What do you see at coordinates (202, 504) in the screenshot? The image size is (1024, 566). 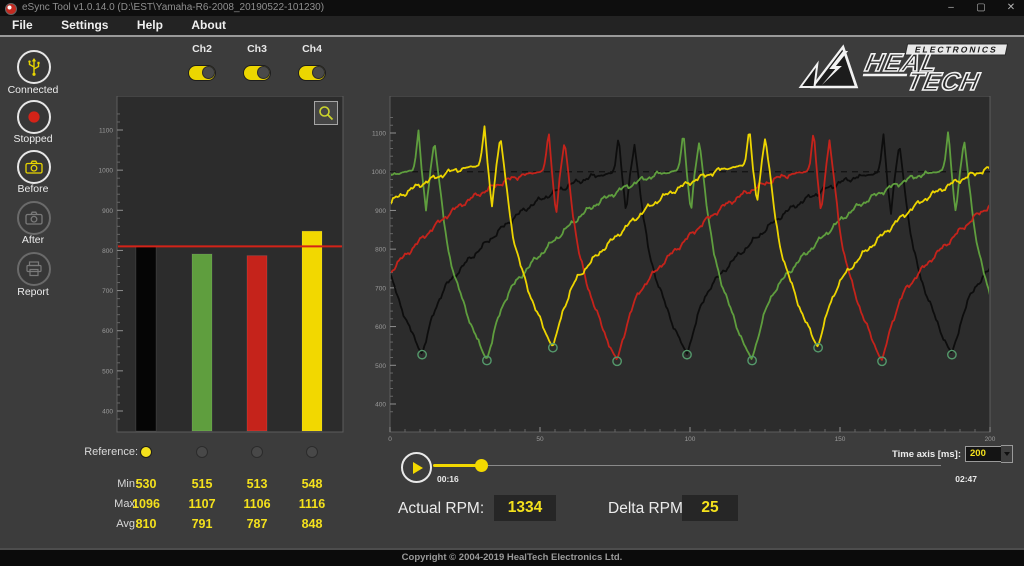 I see `max-ch2: 1107` at bounding box center [202, 504].